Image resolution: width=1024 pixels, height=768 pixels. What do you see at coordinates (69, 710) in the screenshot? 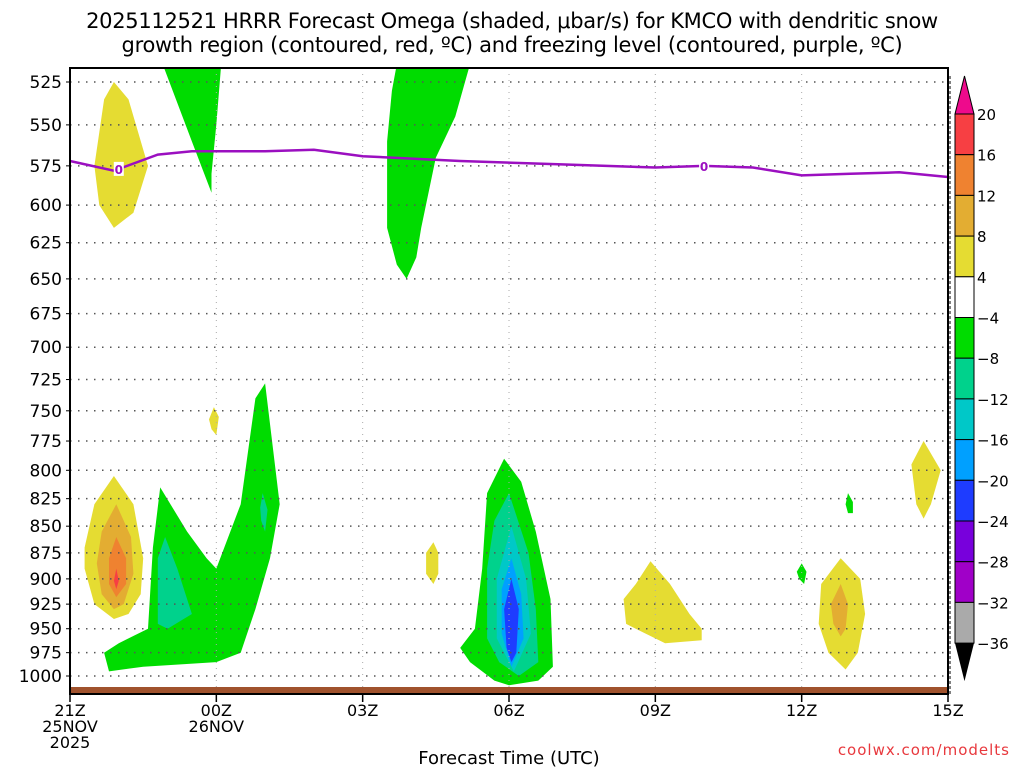
I see `x-tick-label: 21Z` at bounding box center [69, 710].